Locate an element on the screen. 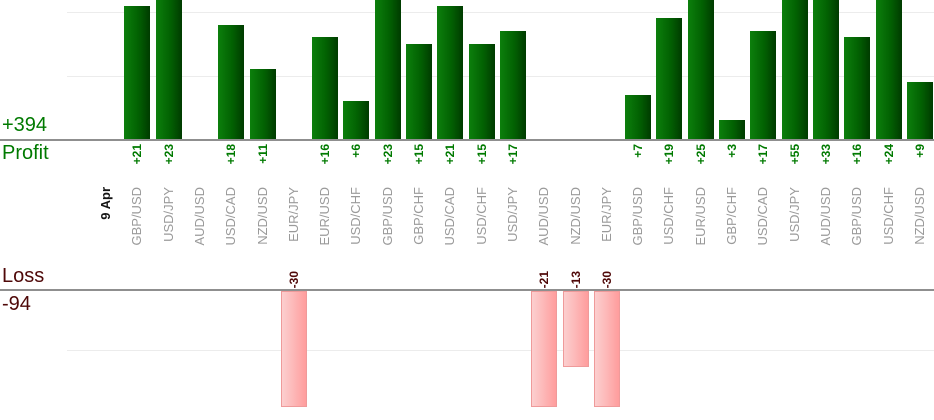  bar-value-label: -13 is located at coordinates (576, 279).